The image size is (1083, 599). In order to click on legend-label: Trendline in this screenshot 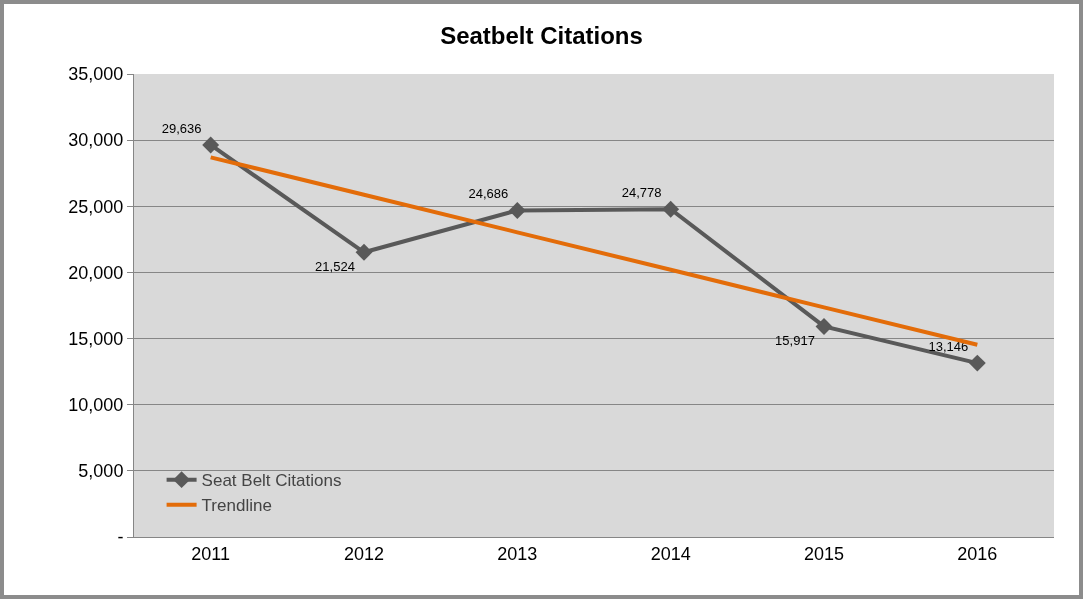, I will do `click(236, 506)`.